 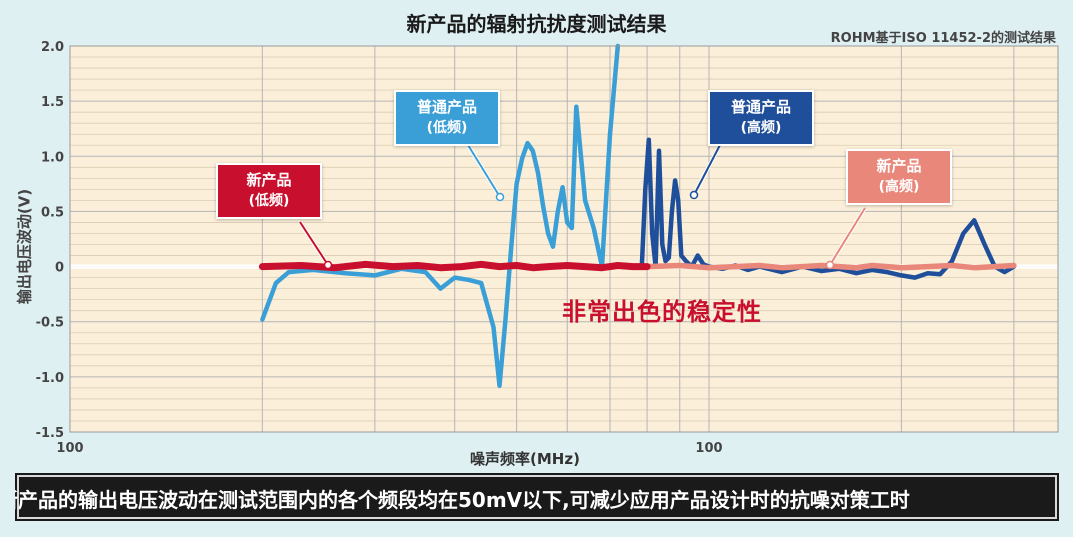 What do you see at coordinates (52, 102) in the screenshot?
I see `y-tick-label: 1.5` at bounding box center [52, 102].